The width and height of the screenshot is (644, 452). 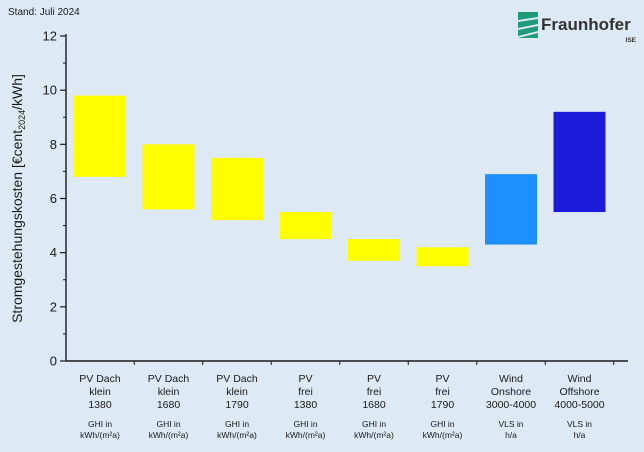 What do you see at coordinates (53, 198) in the screenshot?
I see `y-tick-label: 6` at bounding box center [53, 198].